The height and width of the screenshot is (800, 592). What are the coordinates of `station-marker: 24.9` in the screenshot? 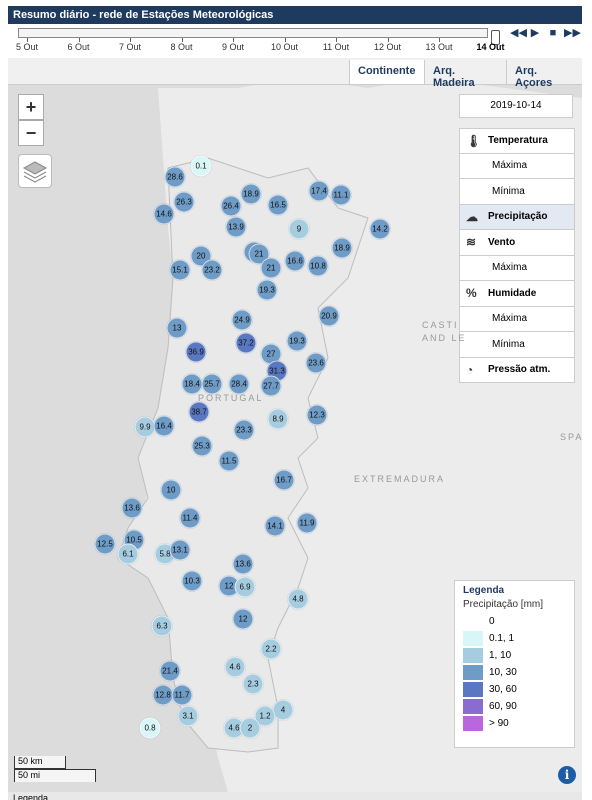 It's located at (242, 320).